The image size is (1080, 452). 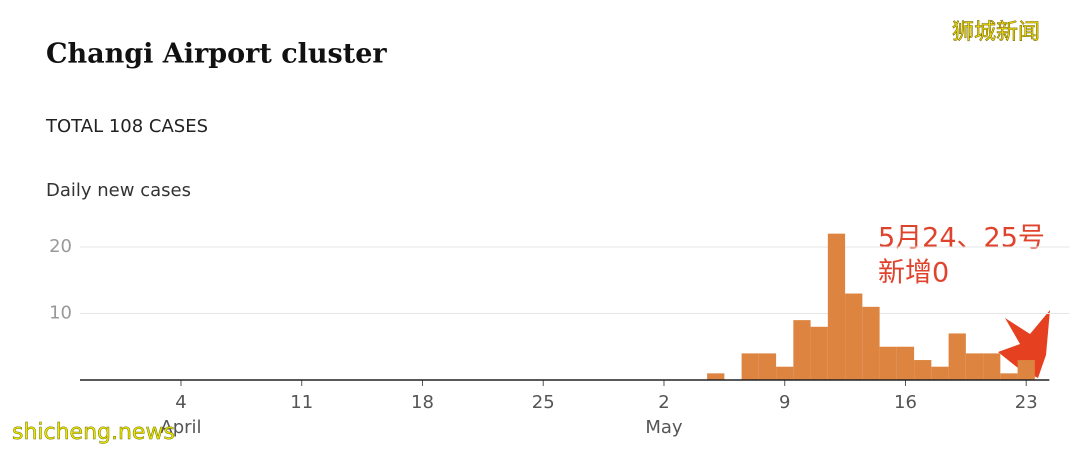 I want to click on x-tick-label: 4, so click(x=180, y=402).